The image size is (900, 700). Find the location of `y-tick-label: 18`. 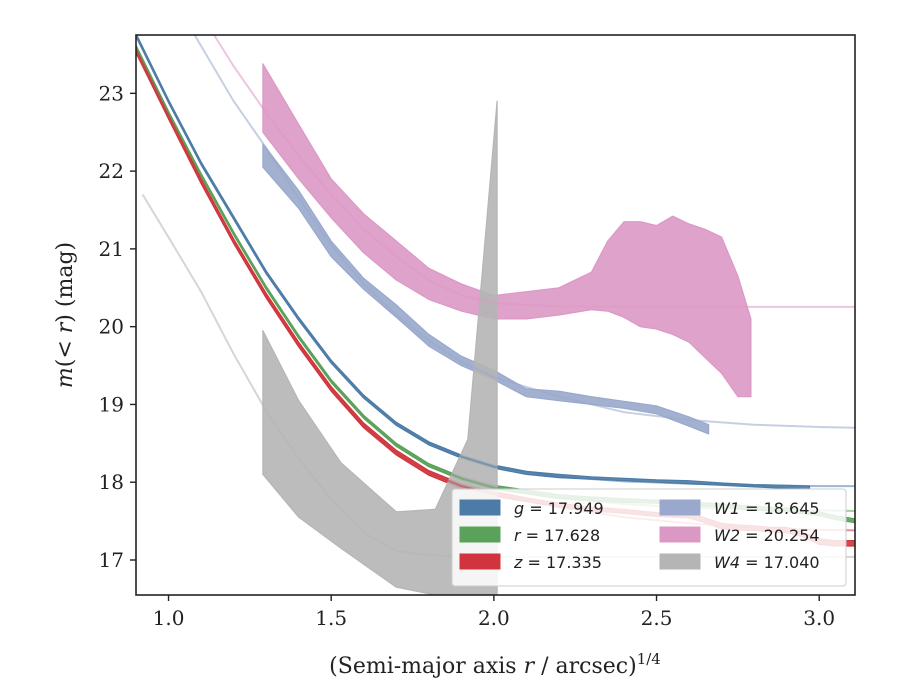

y-tick-label: 18 is located at coordinates (111, 482).